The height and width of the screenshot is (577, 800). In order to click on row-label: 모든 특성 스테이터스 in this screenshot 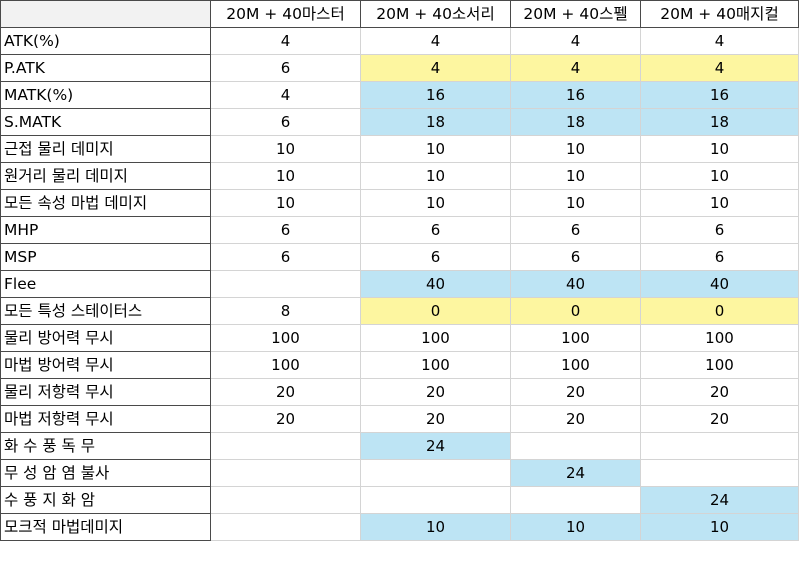, I will do `click(105, 311)`.